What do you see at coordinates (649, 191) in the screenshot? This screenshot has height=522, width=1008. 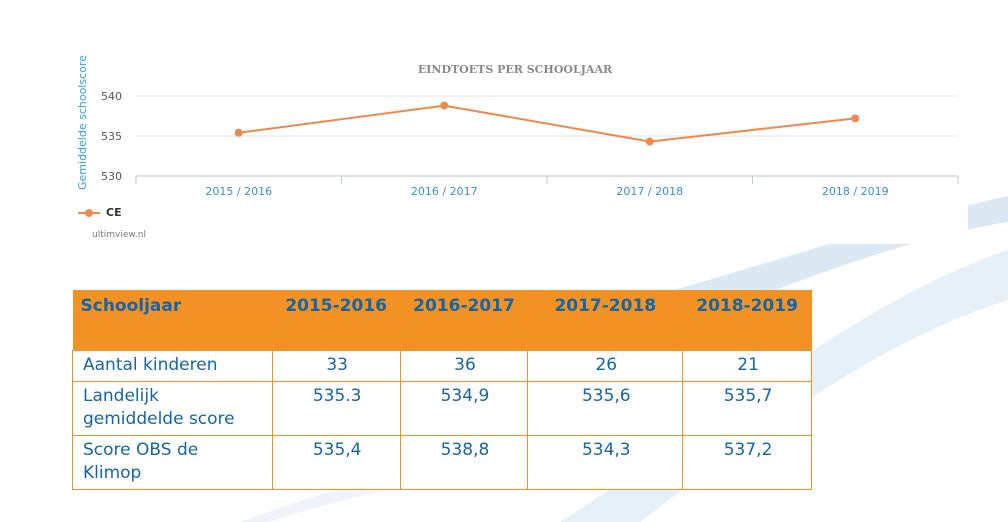 I see `x-tick-label: 2017 / 2018` at bounding box center [649, 191].